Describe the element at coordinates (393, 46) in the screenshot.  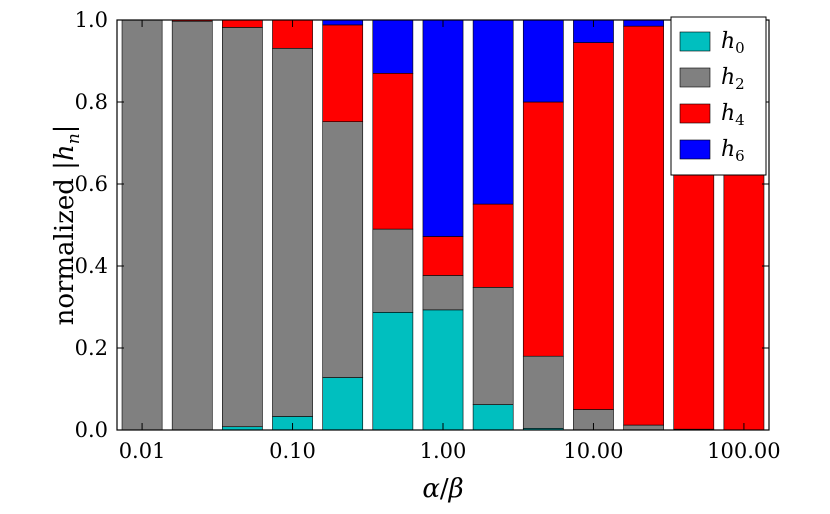
I see `bar-h6-0.50` at that location.